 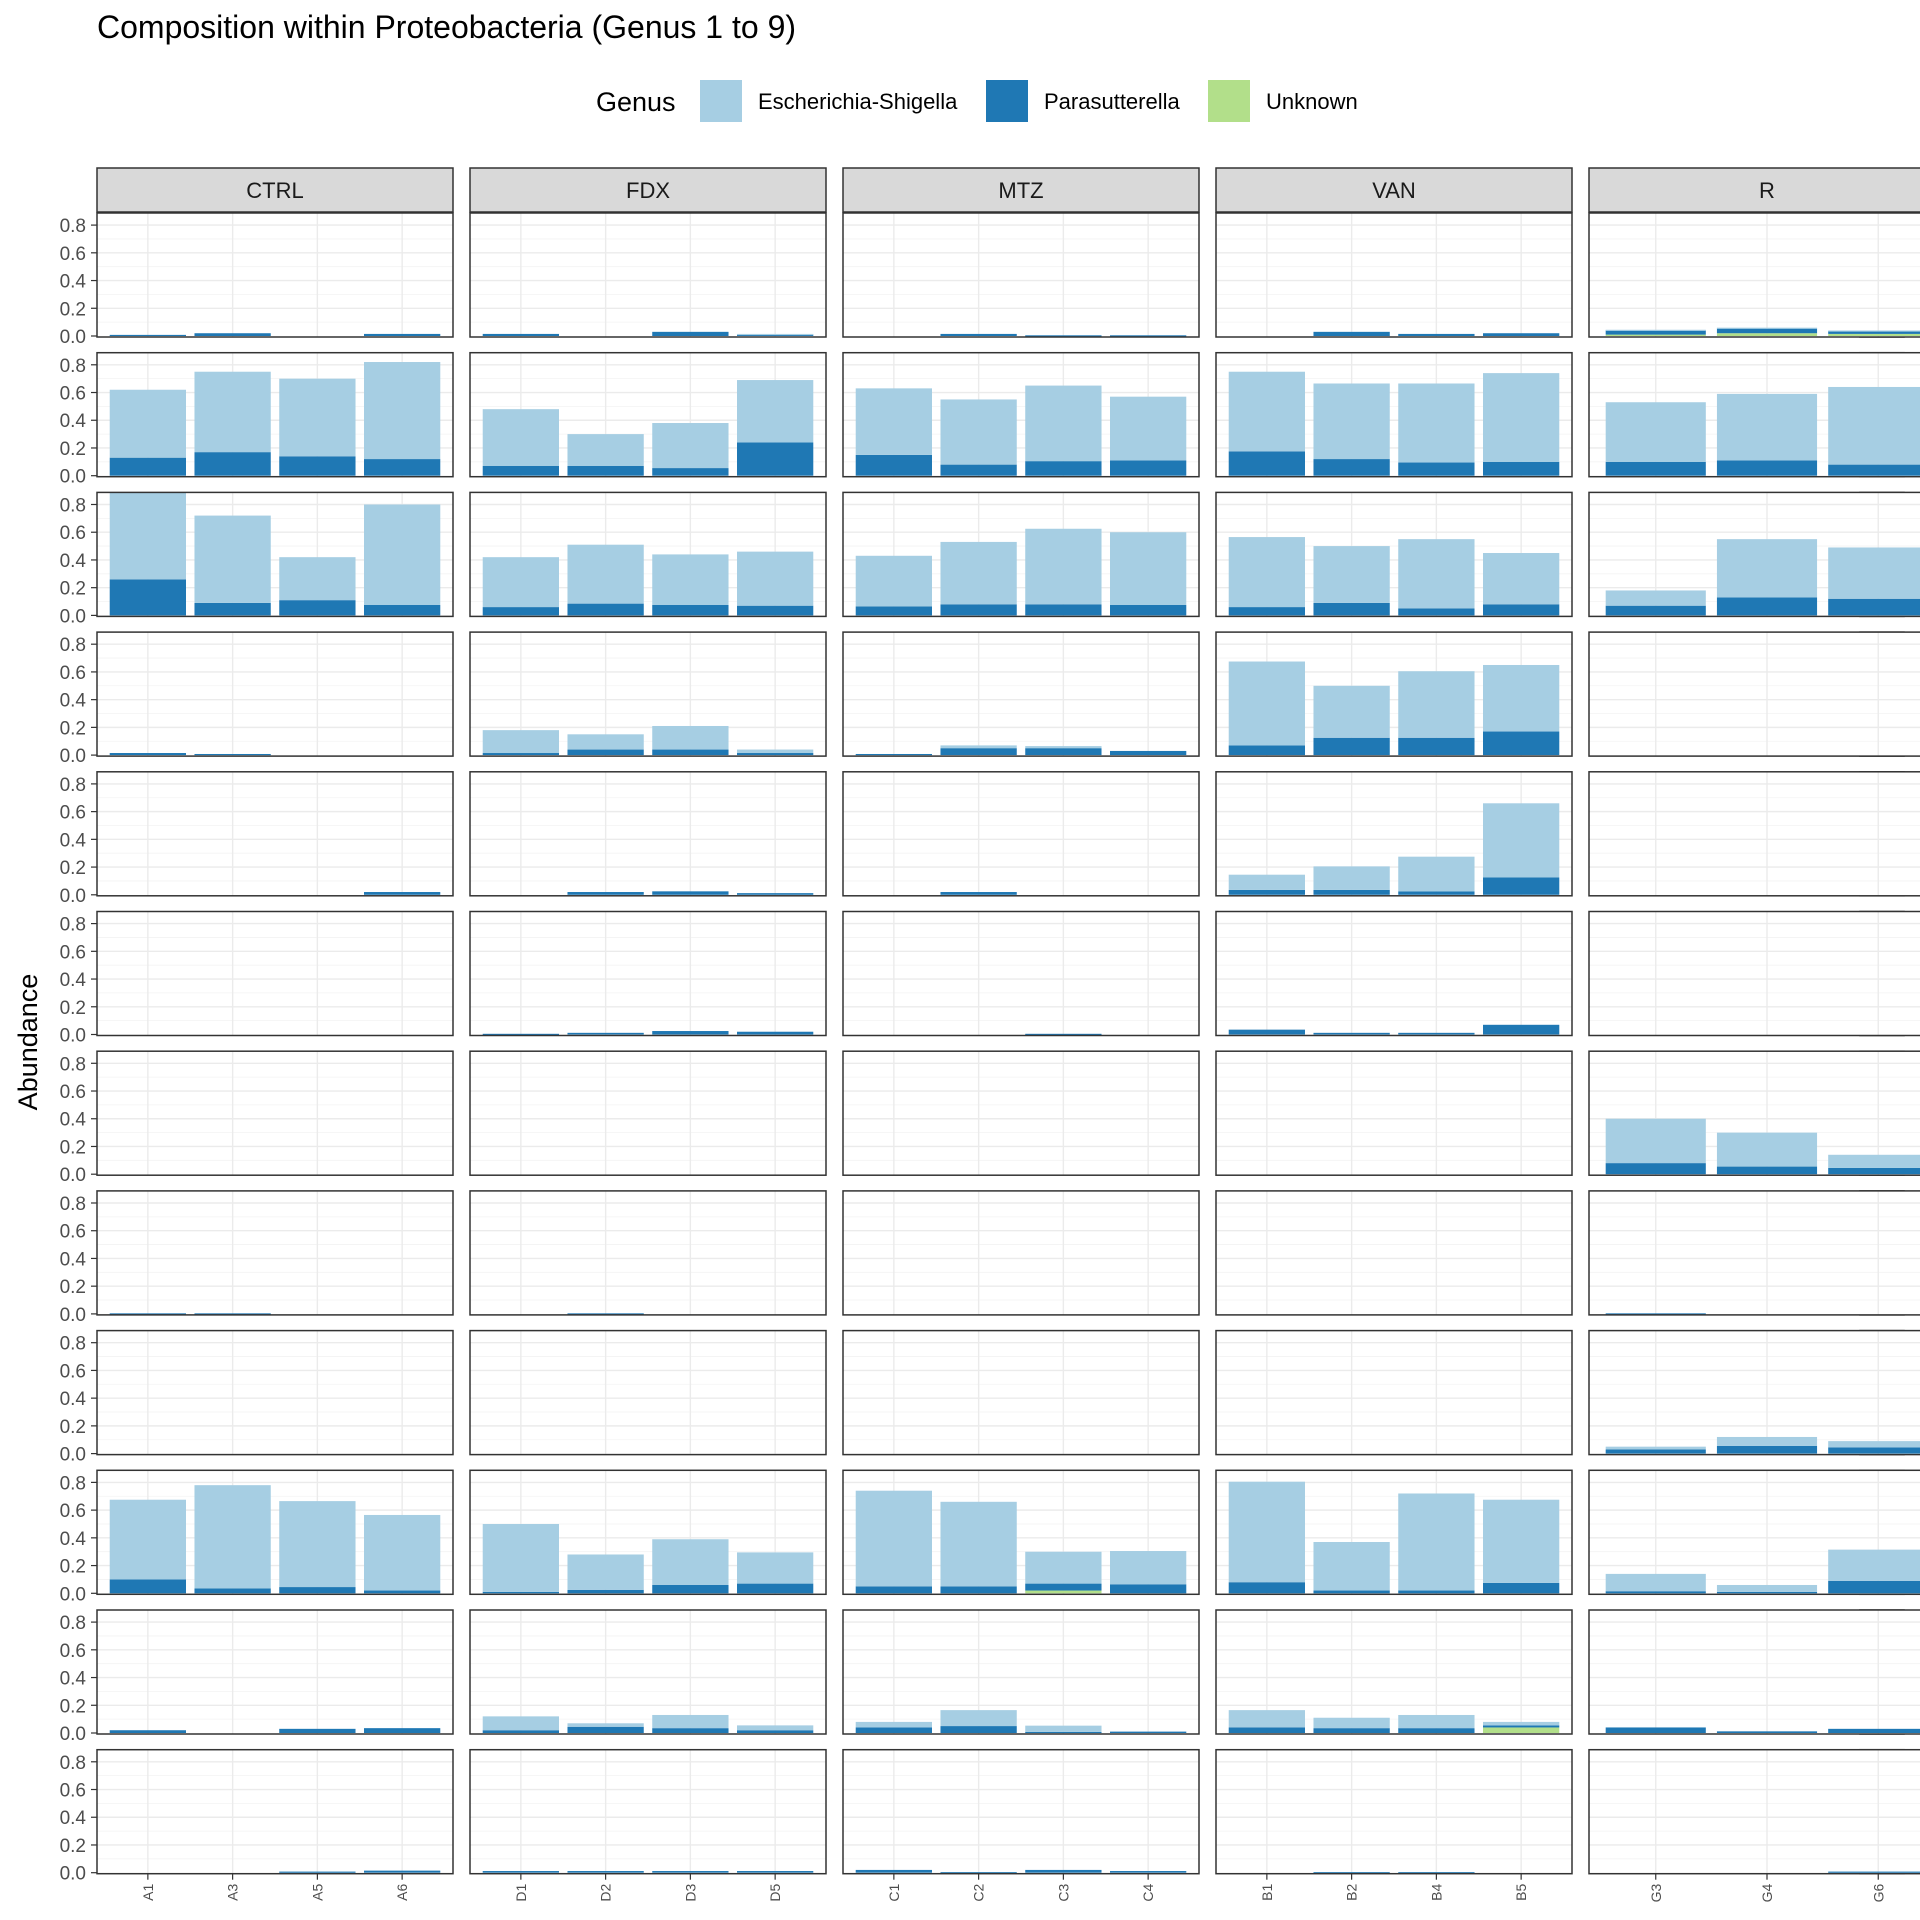 What do you see at coordinates (520, 1034) in the screenshot?
I see `bar-parasutterella-d1-d14` at bounding box center [520, 1034].